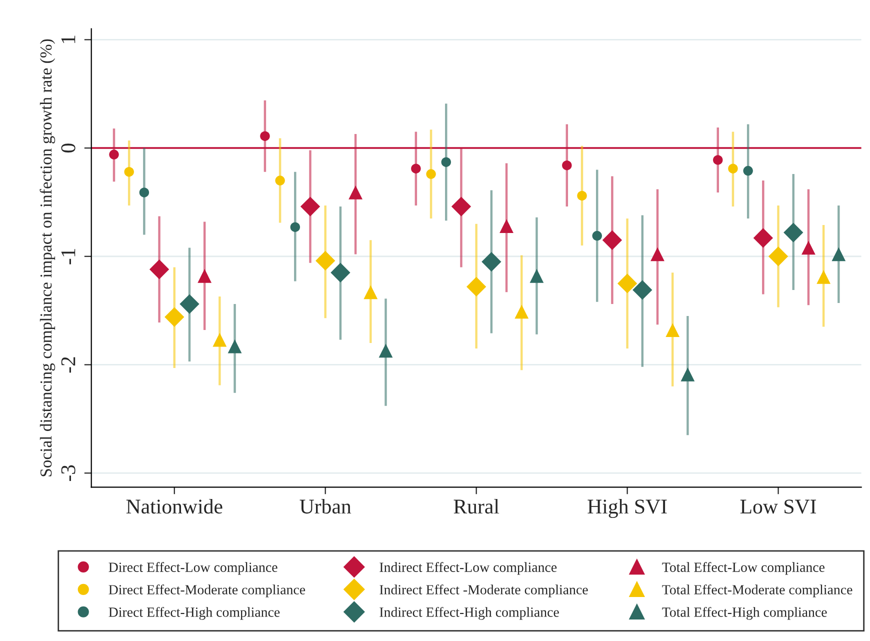 The image size is (870, 641). I want to click on legend-label: Indirect Effect-High compliance, so click(469, 613).